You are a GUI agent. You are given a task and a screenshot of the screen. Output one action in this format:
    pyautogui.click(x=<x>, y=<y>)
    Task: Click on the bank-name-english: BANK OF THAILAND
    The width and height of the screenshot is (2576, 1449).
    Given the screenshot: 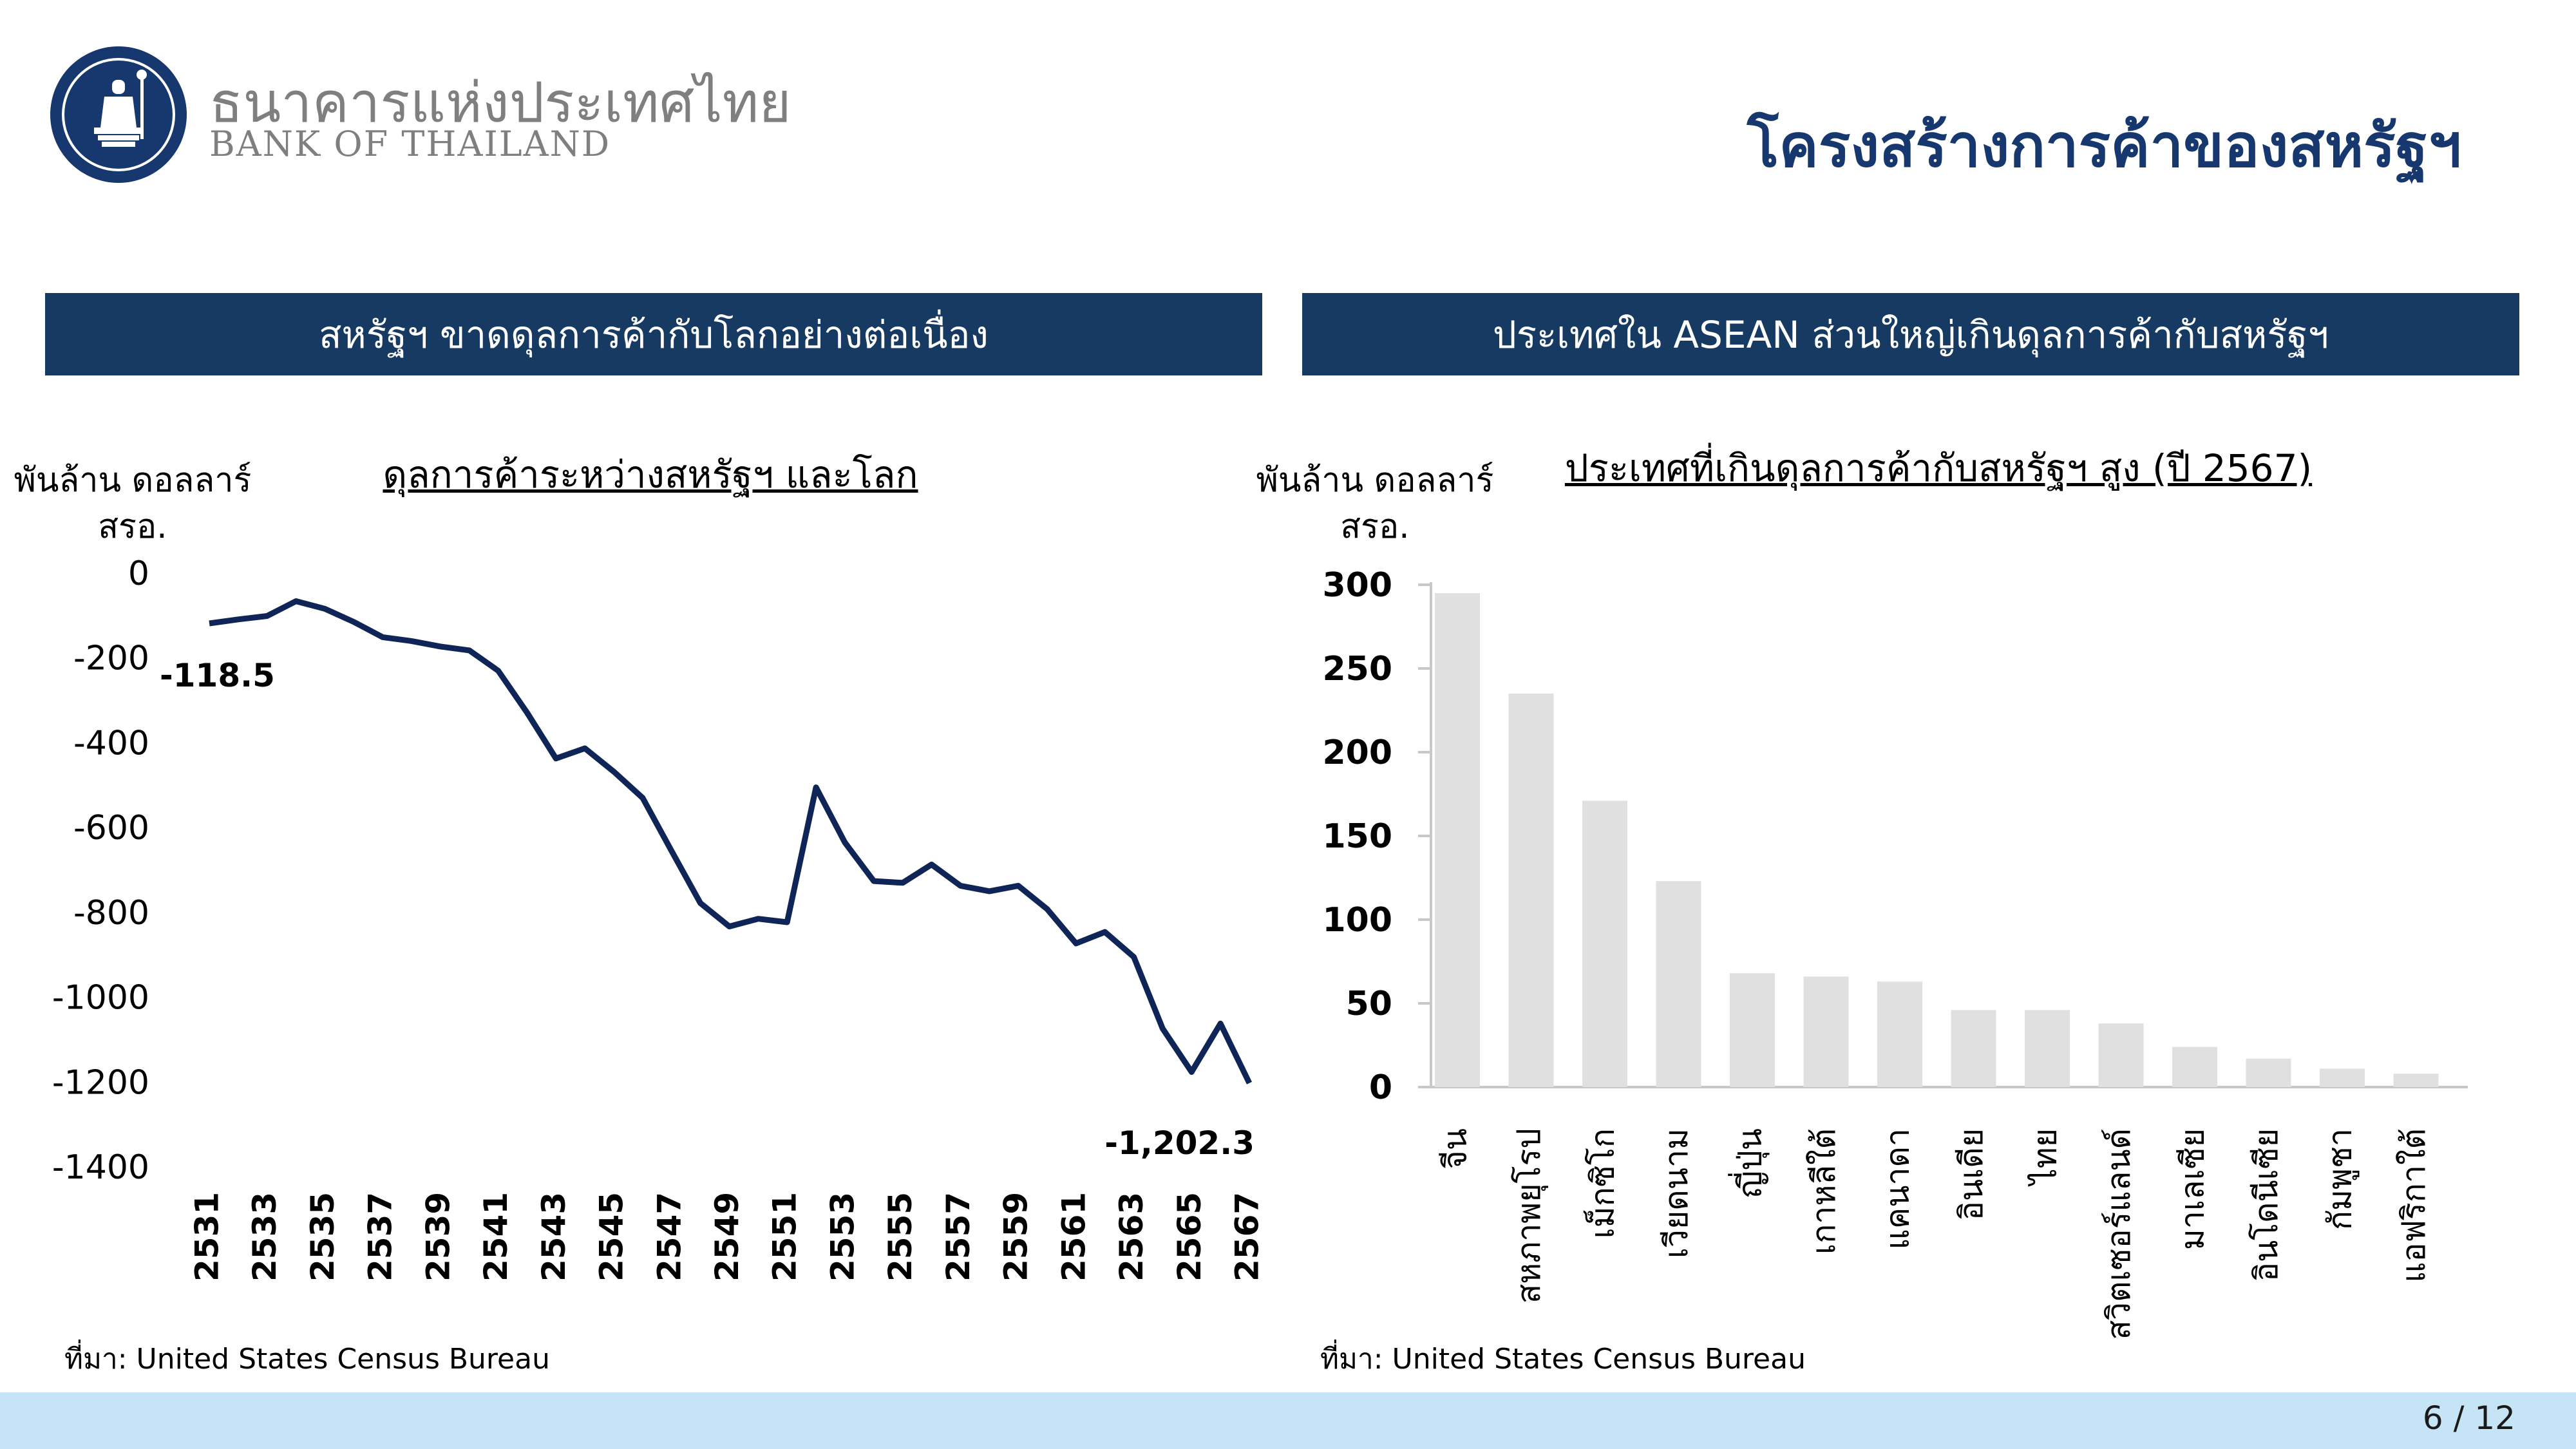 What is the action you would take?
    pyautogui.click(x=410, y=144)
    